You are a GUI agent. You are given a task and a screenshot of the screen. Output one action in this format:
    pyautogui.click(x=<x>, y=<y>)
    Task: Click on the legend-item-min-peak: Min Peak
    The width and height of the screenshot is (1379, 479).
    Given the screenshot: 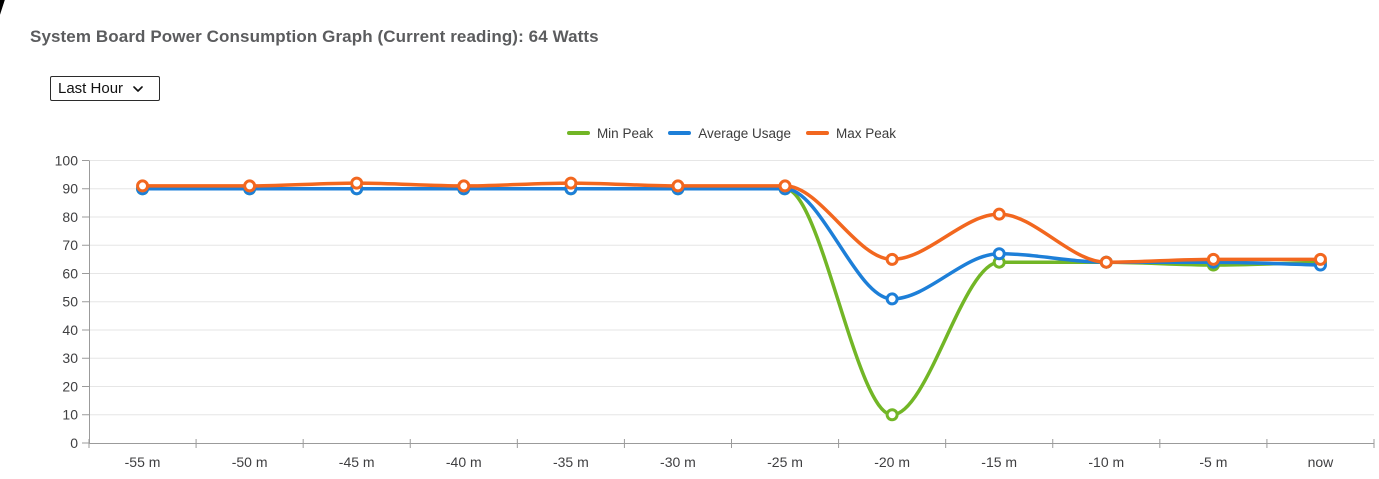 What is the action you would take?
    pyautogui.click(x=610, y=133)
    